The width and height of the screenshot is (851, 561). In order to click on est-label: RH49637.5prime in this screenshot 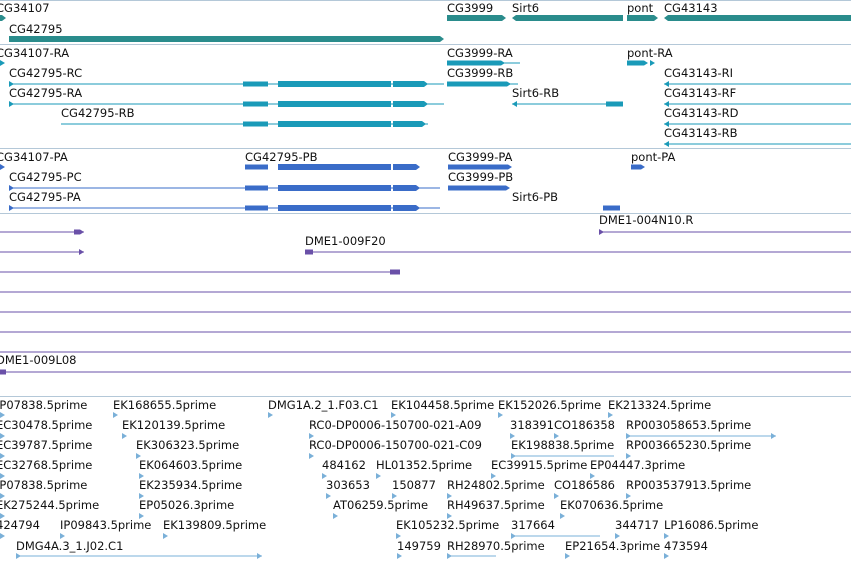, I will do `click(496, 505)`.